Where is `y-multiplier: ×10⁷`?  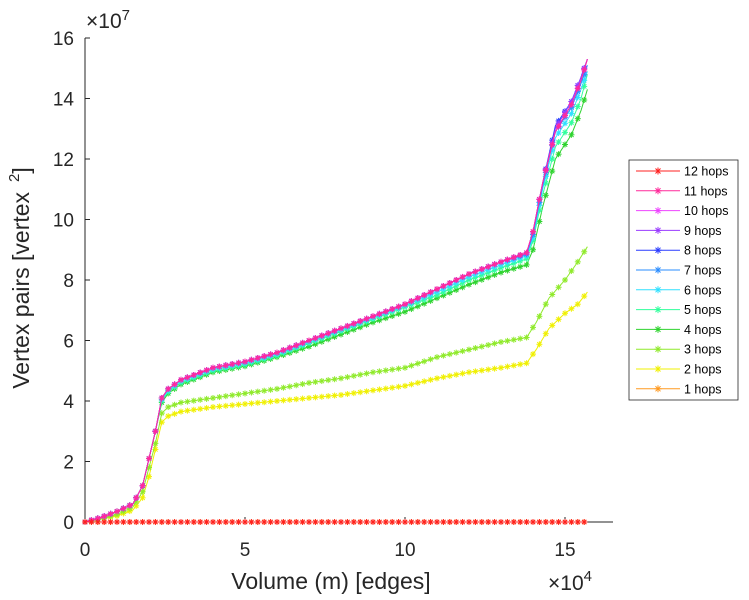 y-multiplier: ×10⁷ is located at coordinates (108, 20).